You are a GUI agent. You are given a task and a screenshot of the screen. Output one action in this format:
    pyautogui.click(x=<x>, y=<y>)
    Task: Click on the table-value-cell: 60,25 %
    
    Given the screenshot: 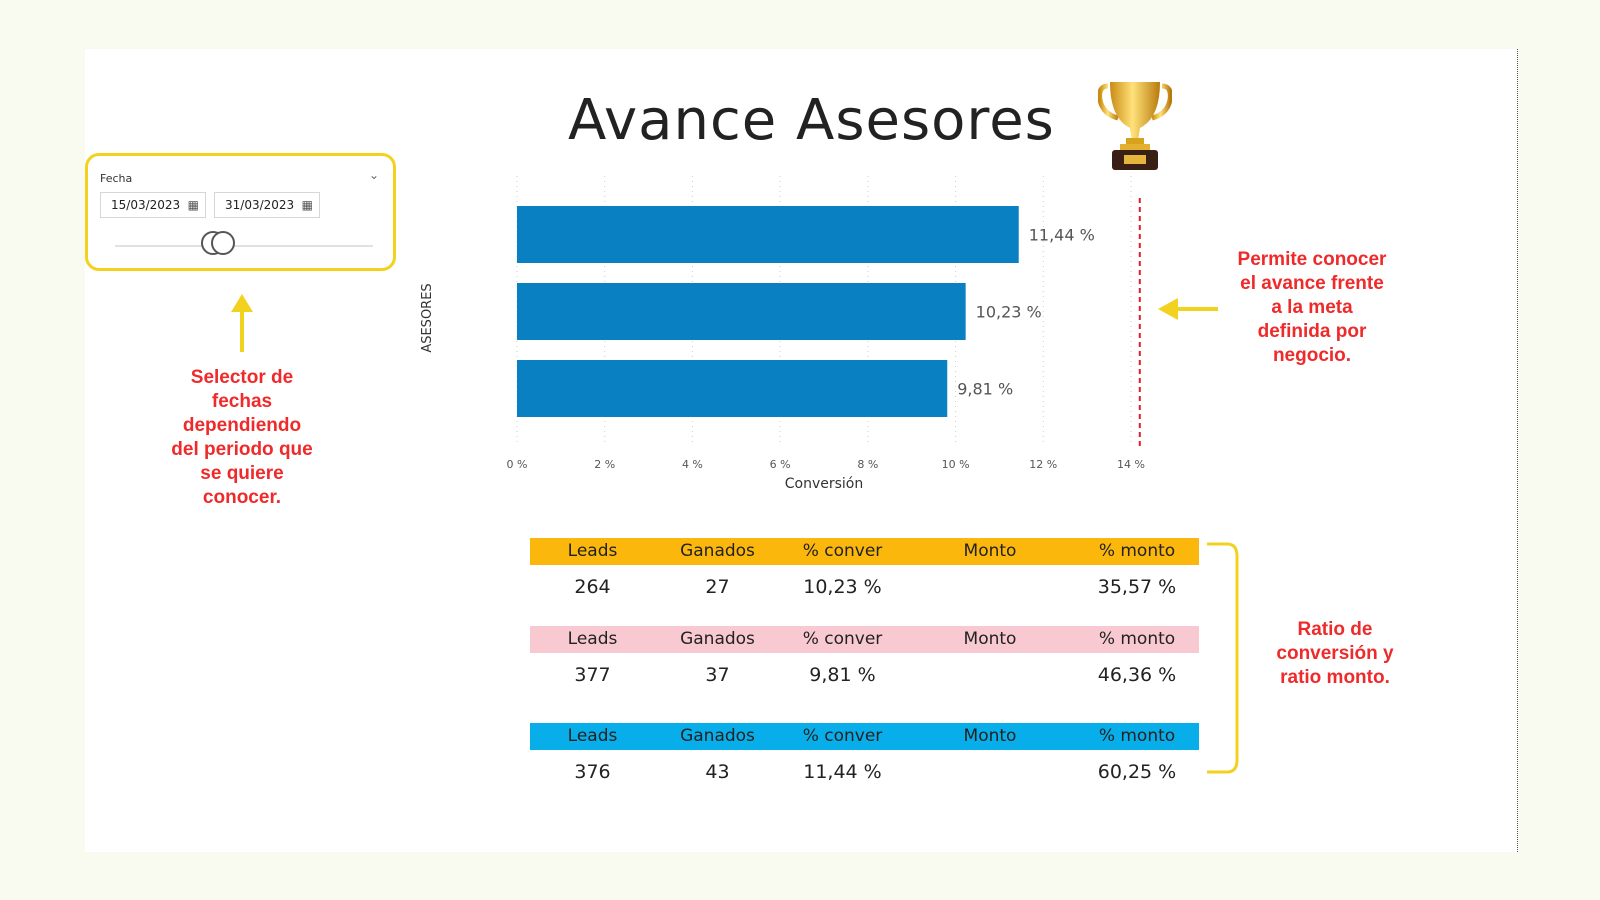 What is the action you would take?
    pyautogui.click(x=1137, y=772)
    